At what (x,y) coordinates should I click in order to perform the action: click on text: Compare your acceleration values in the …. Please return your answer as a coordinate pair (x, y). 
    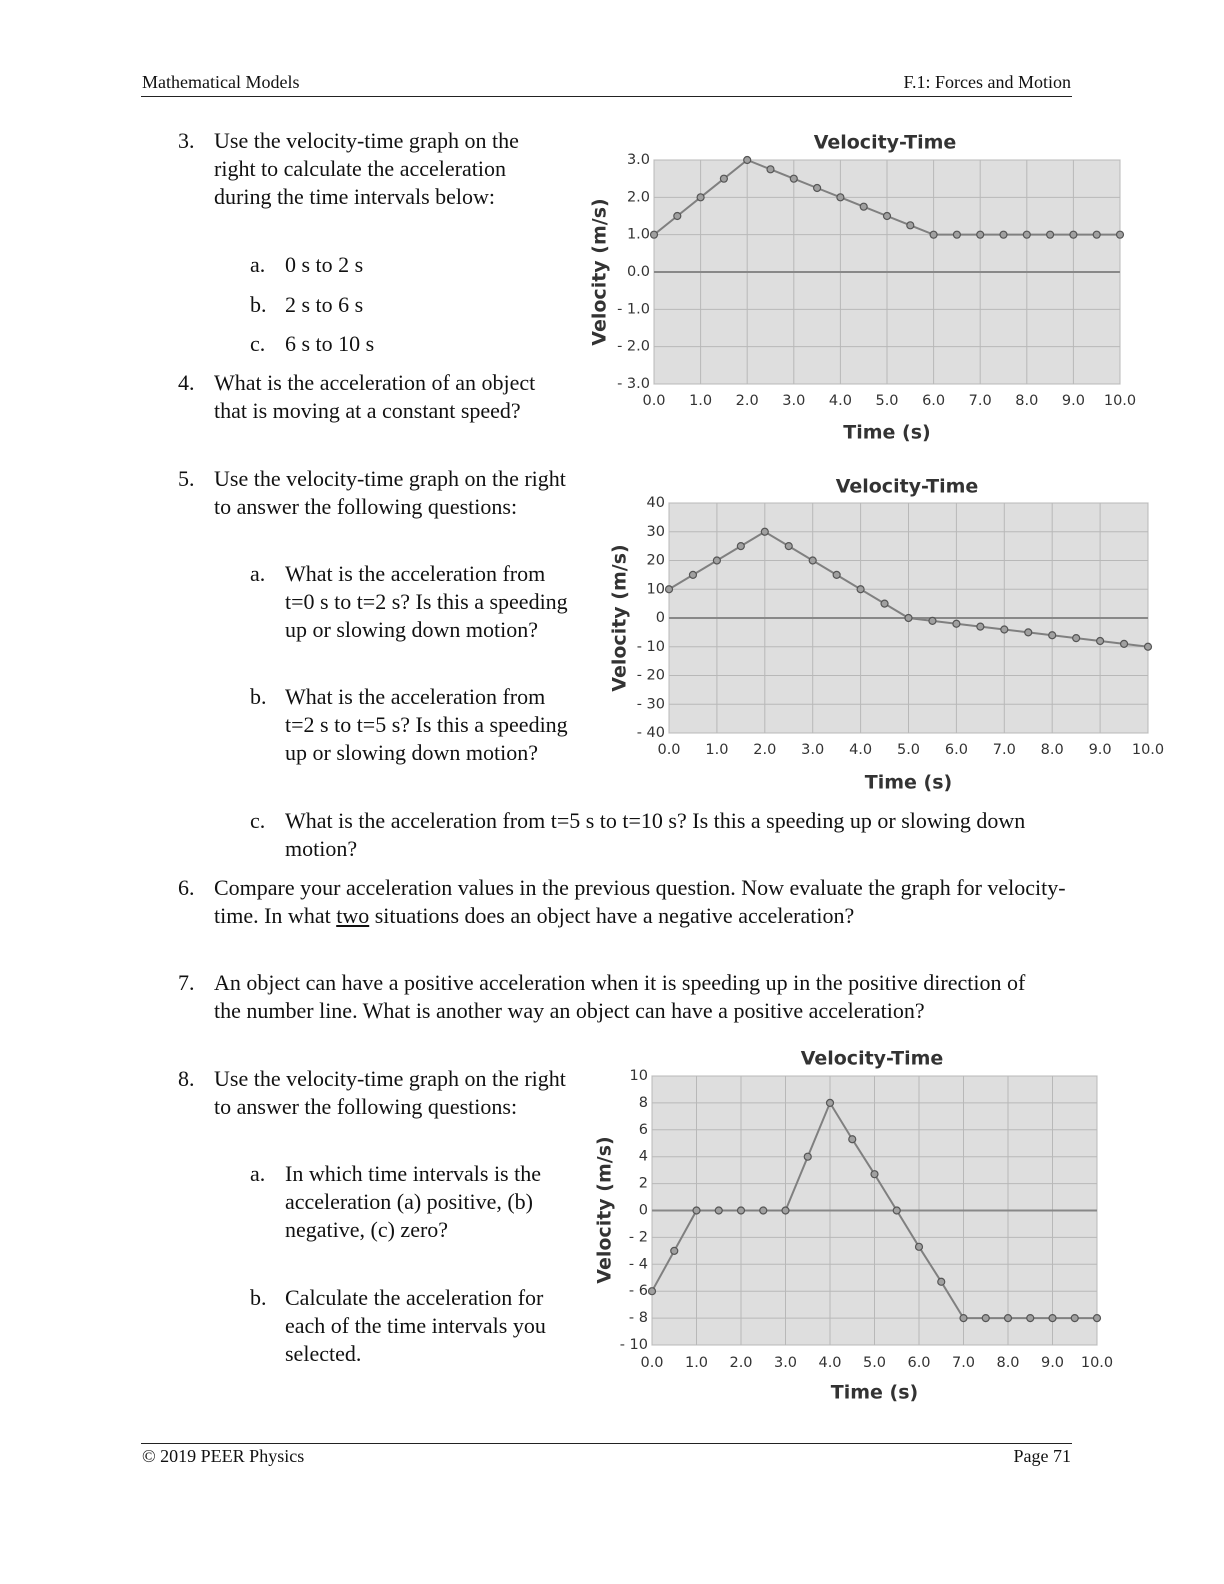
    Looking at the image, I should click on (640, 901).